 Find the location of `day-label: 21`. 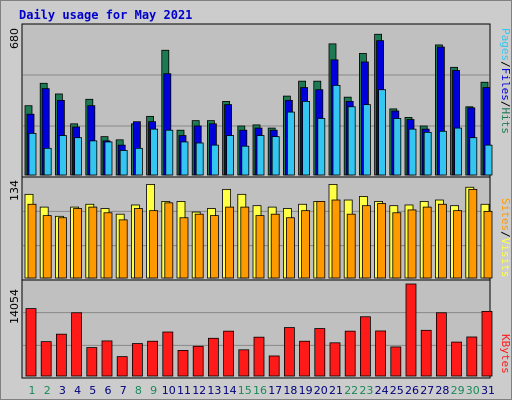

day-label: 21 is located at coordinates (336, 390).